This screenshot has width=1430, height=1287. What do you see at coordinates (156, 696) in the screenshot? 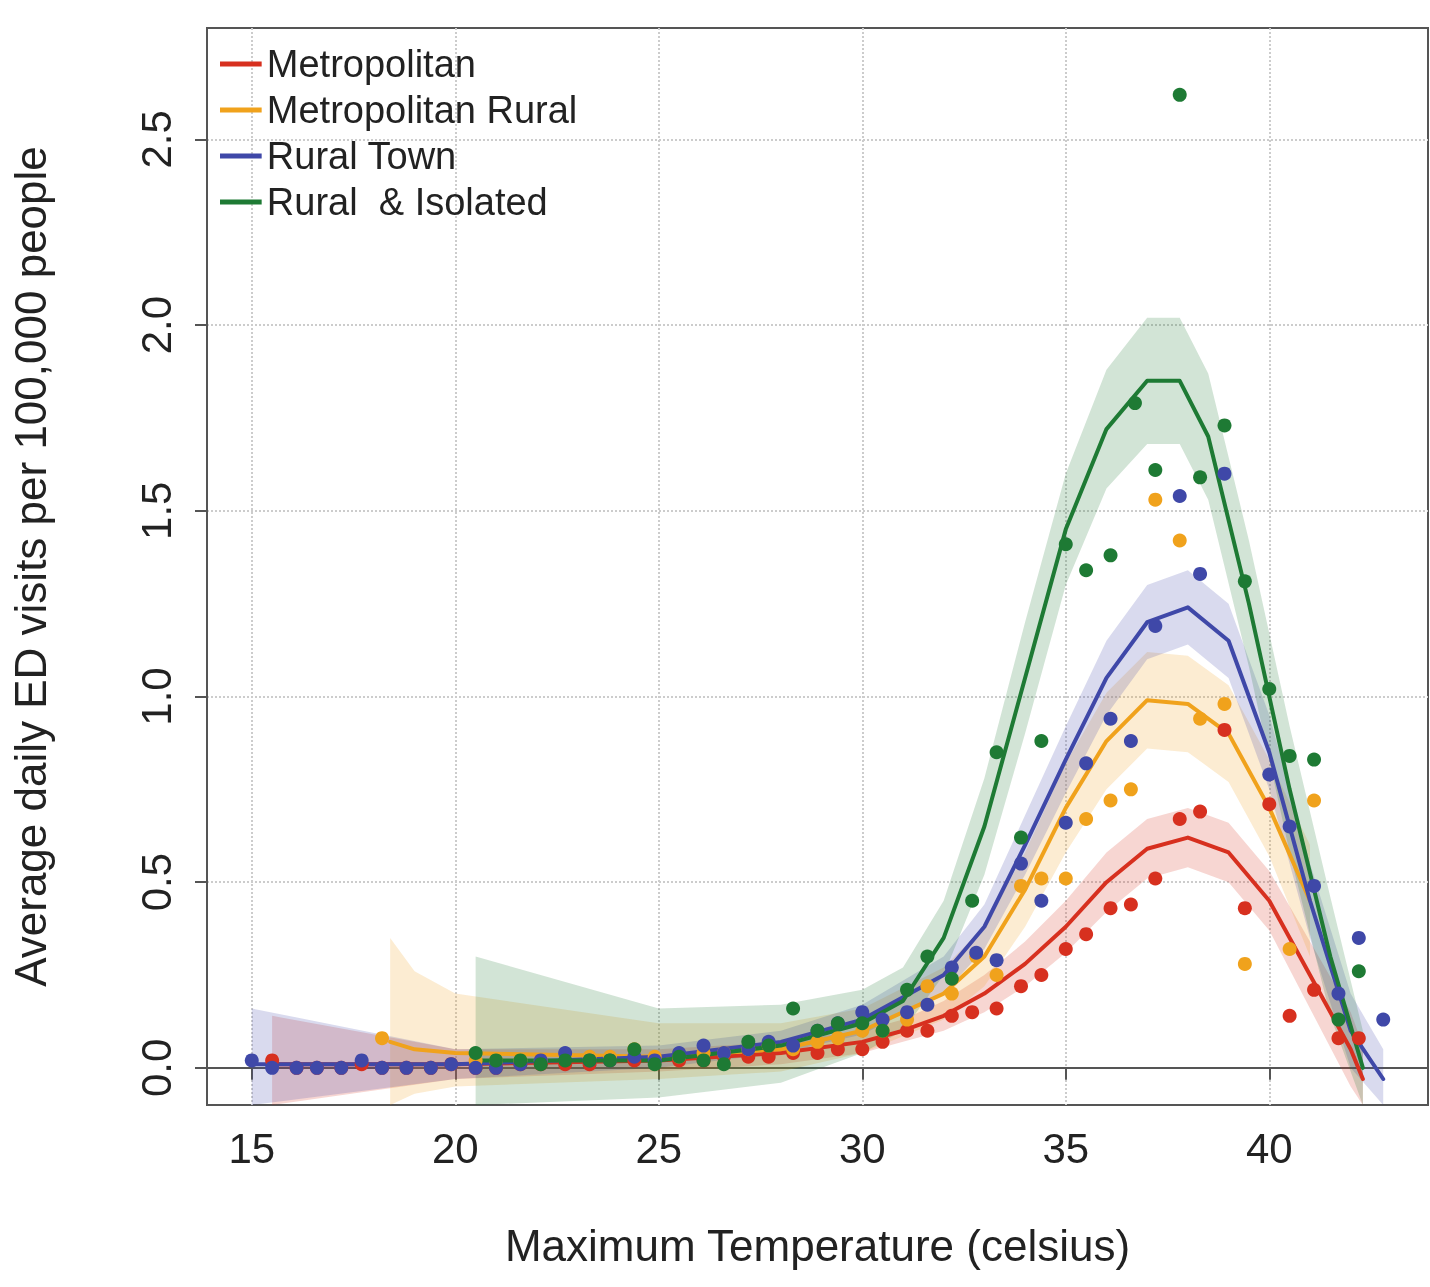
I see `y-tick-label: 1.0` at bounding box center [156, 696].